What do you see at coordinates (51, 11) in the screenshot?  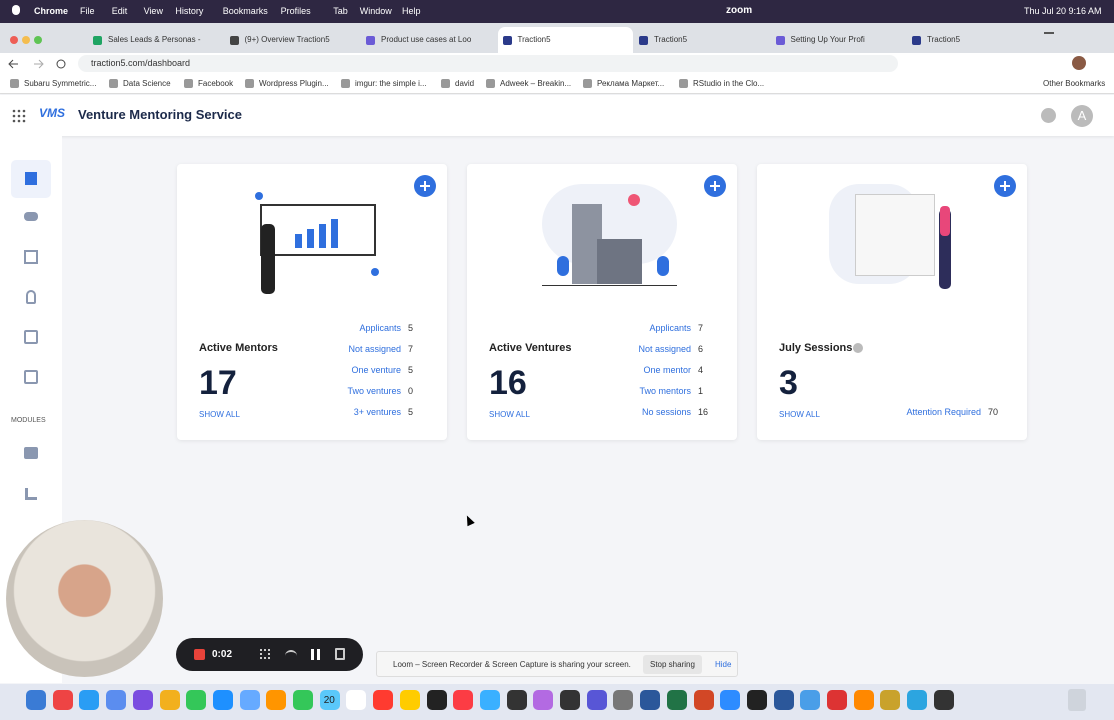 I see `app-menu: Chrome` at bounding box center [51, 11].